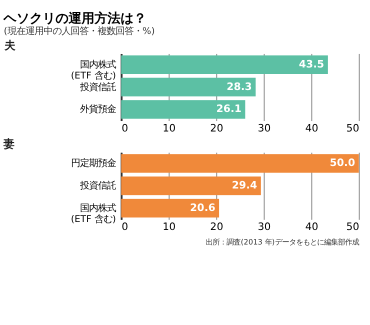  Describe the element at coordinates (10, 45) in the screenshot. I see `text: 夫` at that location.